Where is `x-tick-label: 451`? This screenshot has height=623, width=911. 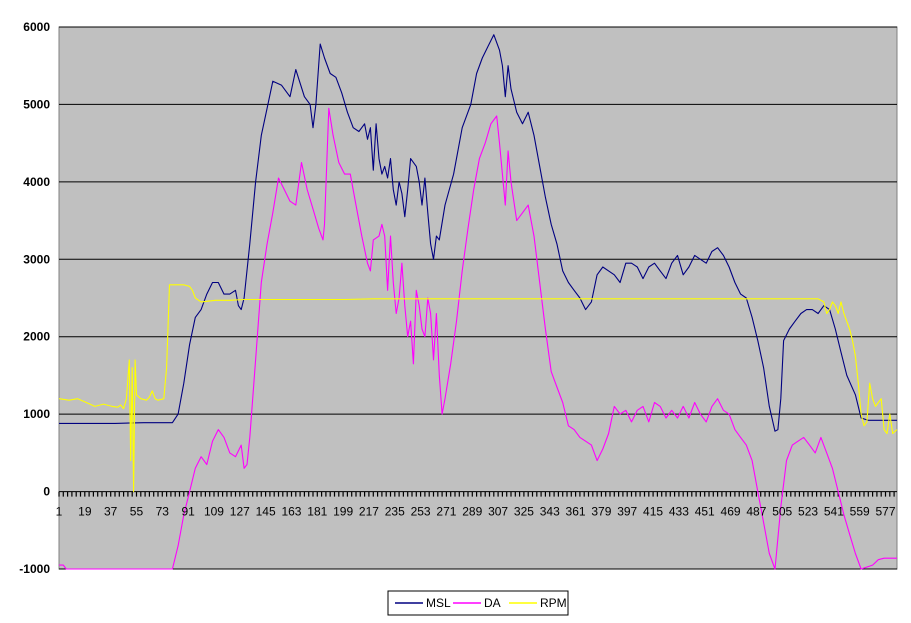
x-tick-label: 451 is located at coordinates (705, 512).